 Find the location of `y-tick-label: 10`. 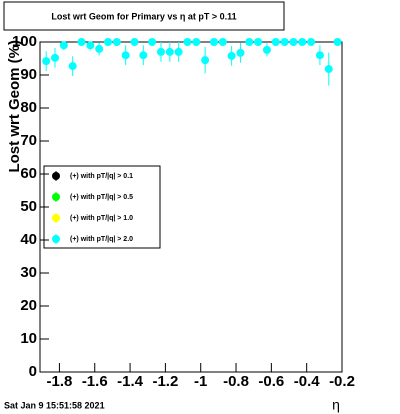

y-tick-label: 10 is located at coordinates (28, 338).